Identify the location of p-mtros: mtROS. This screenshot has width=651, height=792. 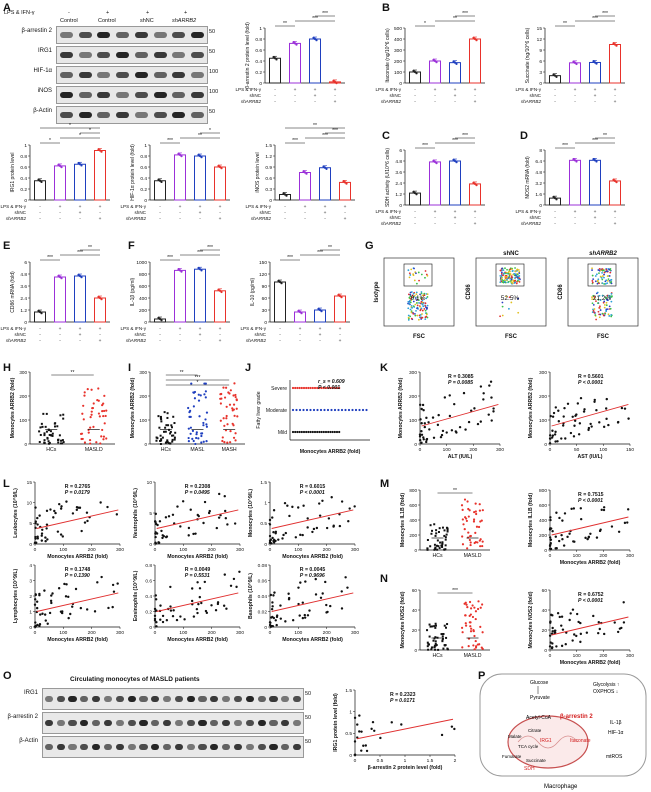
(614, 757).